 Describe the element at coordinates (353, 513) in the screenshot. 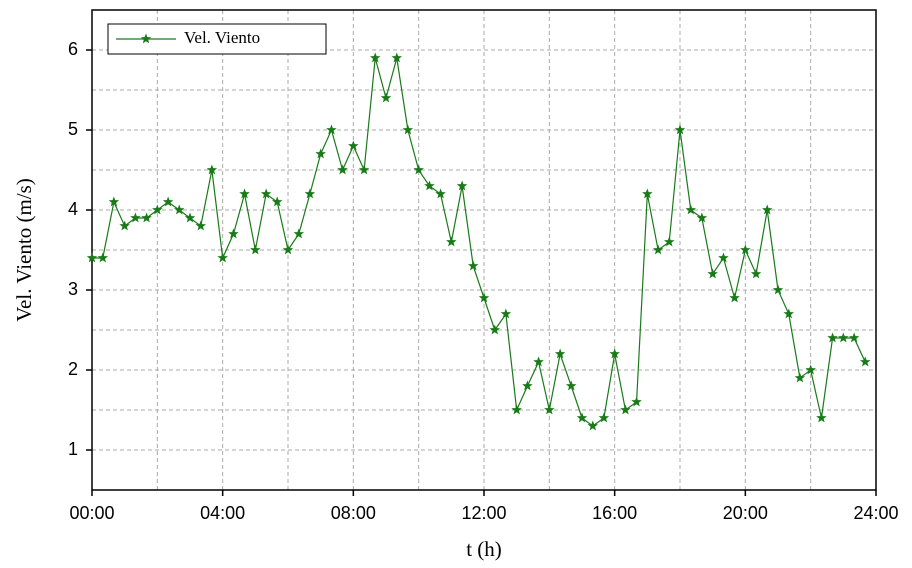

I see `x-tick-label: 08:00` at that location.